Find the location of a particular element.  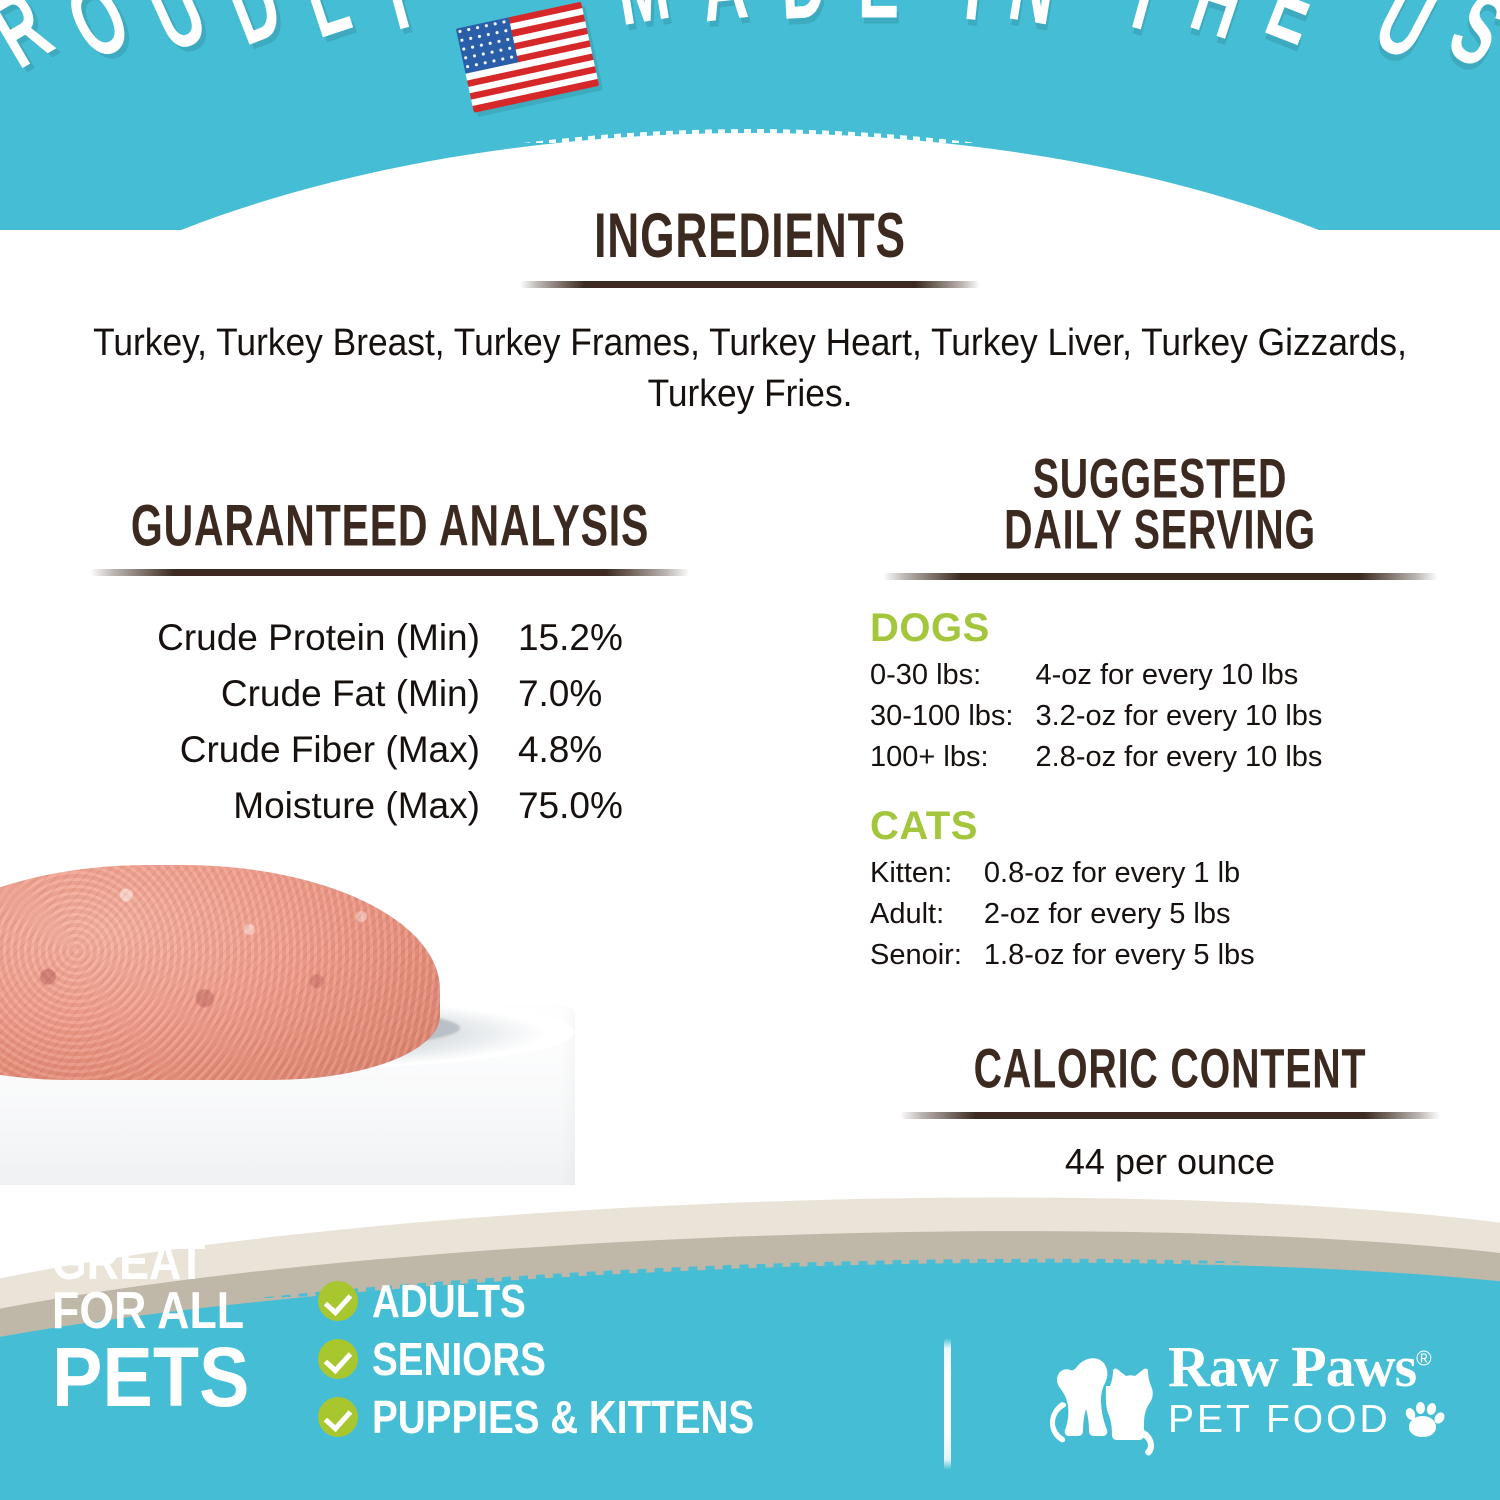

serving-amount: 2.8-oz for every 10 lbs is located at coordinates (1179, 756).